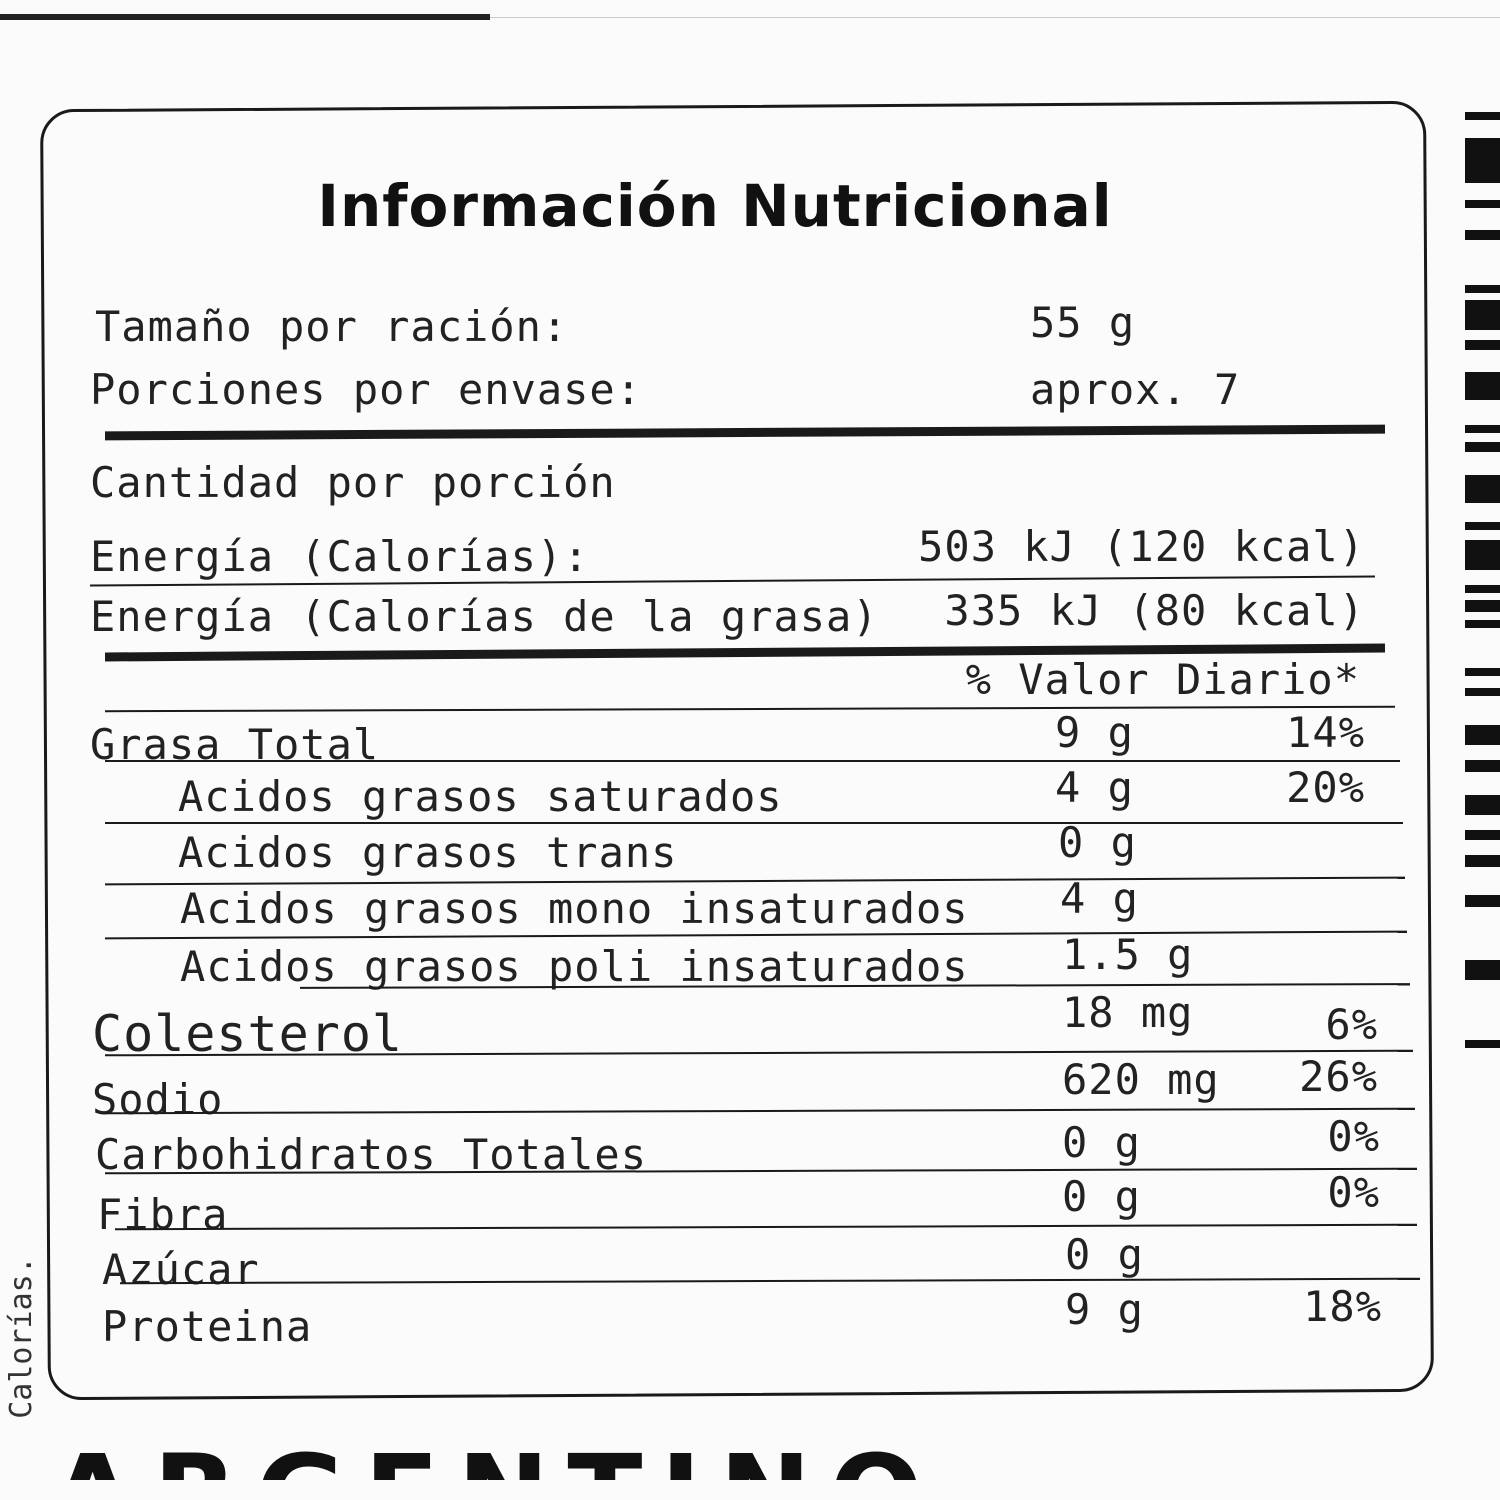 The image size is (1500, 1500). What do you see at coordinates (1083, 322) in the screenshot?
I see `serving-size-value: 55 g` at bounding box center [1083, 322].